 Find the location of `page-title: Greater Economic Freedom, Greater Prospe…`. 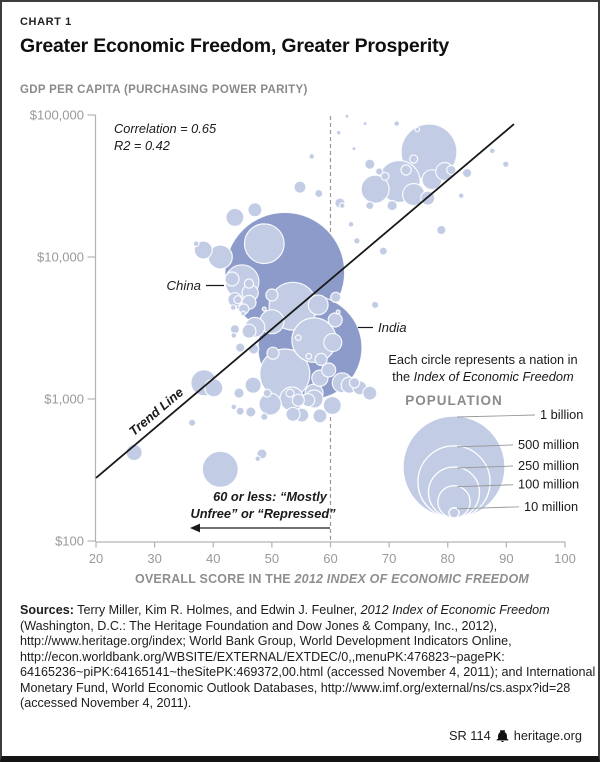

page-title: Greater Economic Freedom, Greater Prospe… is located at coordinates (235, 46).